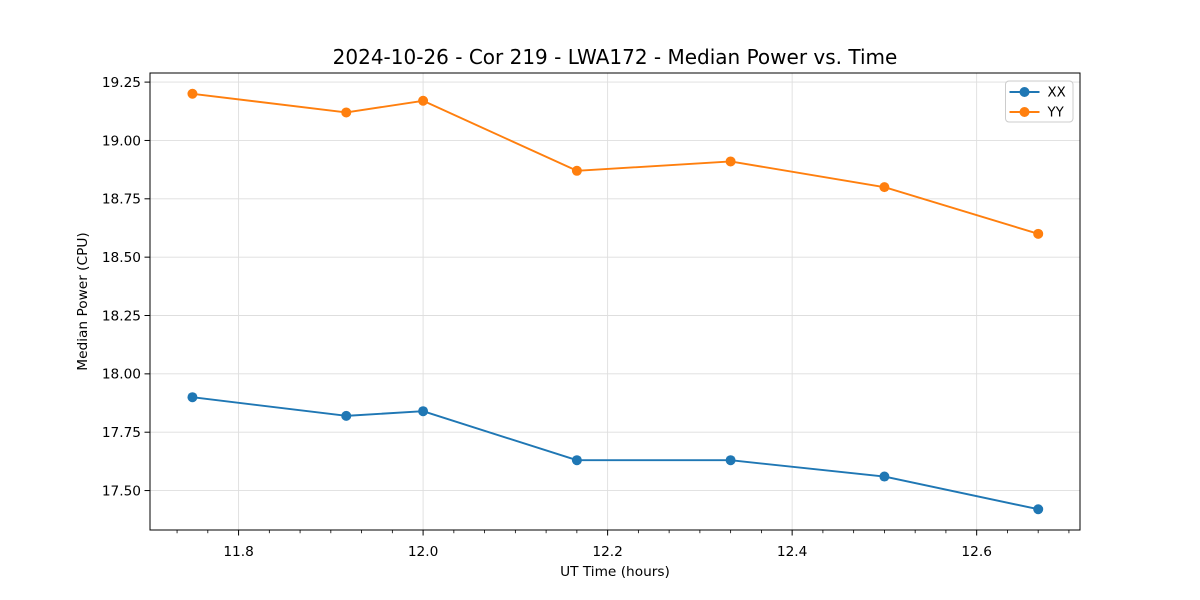  I want to click on x-tick-label: 12.6, so click(976, 552).